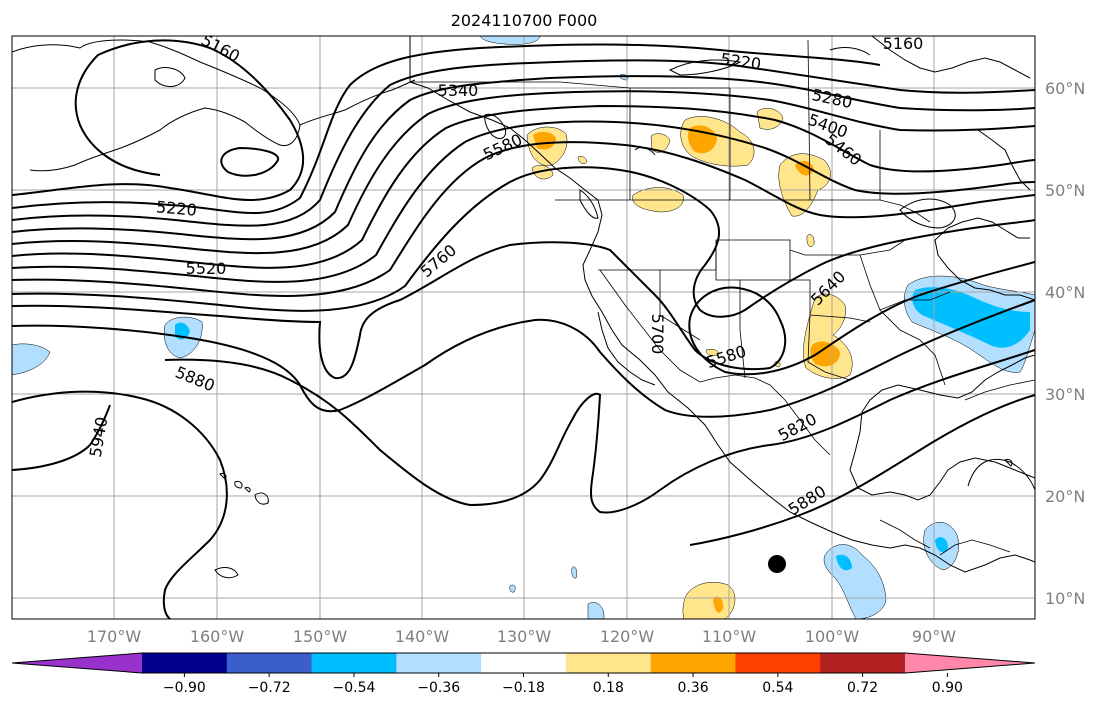 Image resolution: width=1105 pixels, height=712 pixels. What do you see at coordinates (422, 636) in the screenshot?
I see `lon-label: 140°W` at bounding box center [422, 636].